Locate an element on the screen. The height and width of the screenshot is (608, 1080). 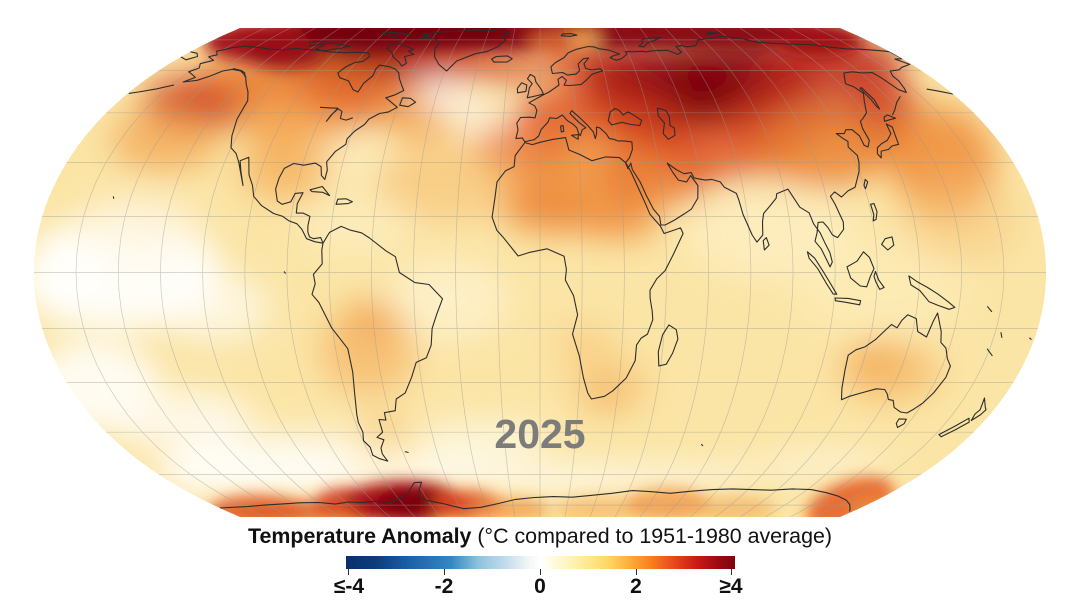
svg-text: 2025 is located at coordinates (539, 434).